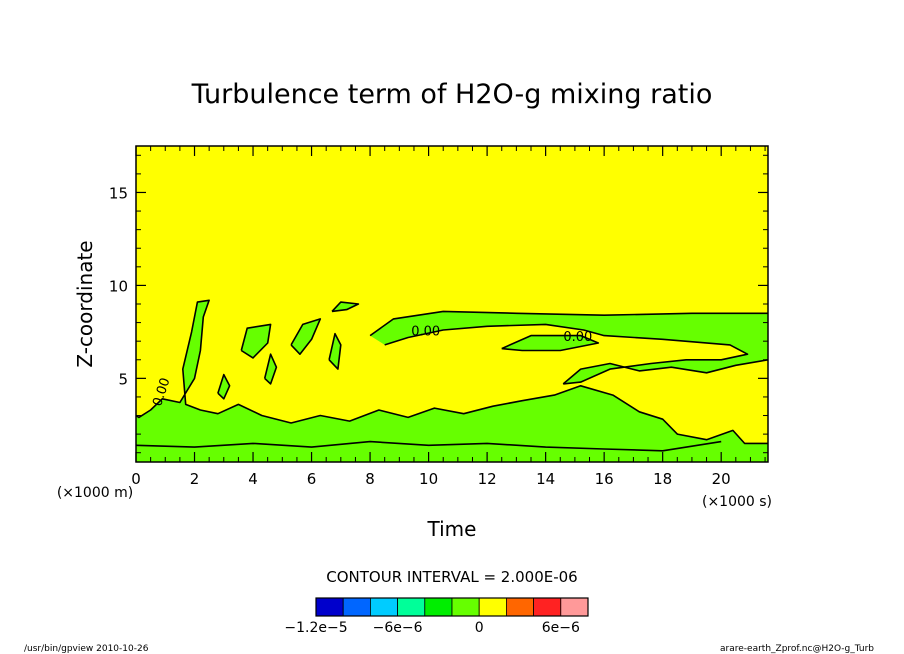 The image size is (904, 654). I want to click on x-tick-label-1: 2, so click(195, 479).